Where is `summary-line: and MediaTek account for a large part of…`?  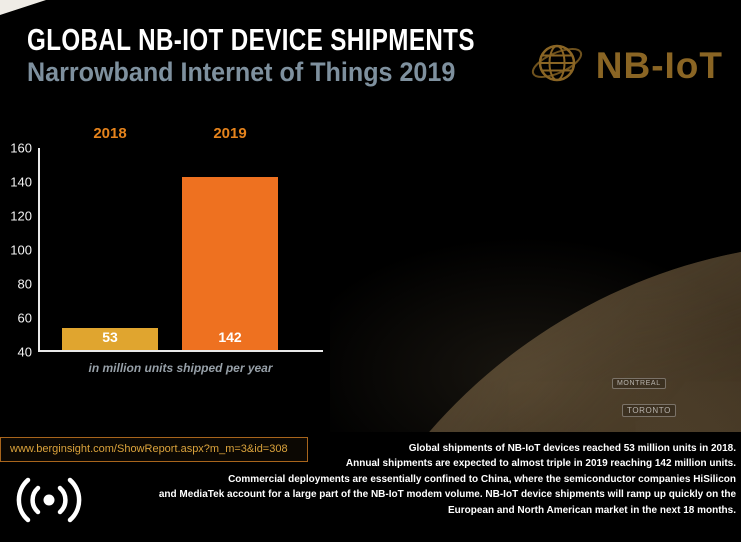
summary-line: and MediaTek account for a large part of… is located at coordinates (447, 495).